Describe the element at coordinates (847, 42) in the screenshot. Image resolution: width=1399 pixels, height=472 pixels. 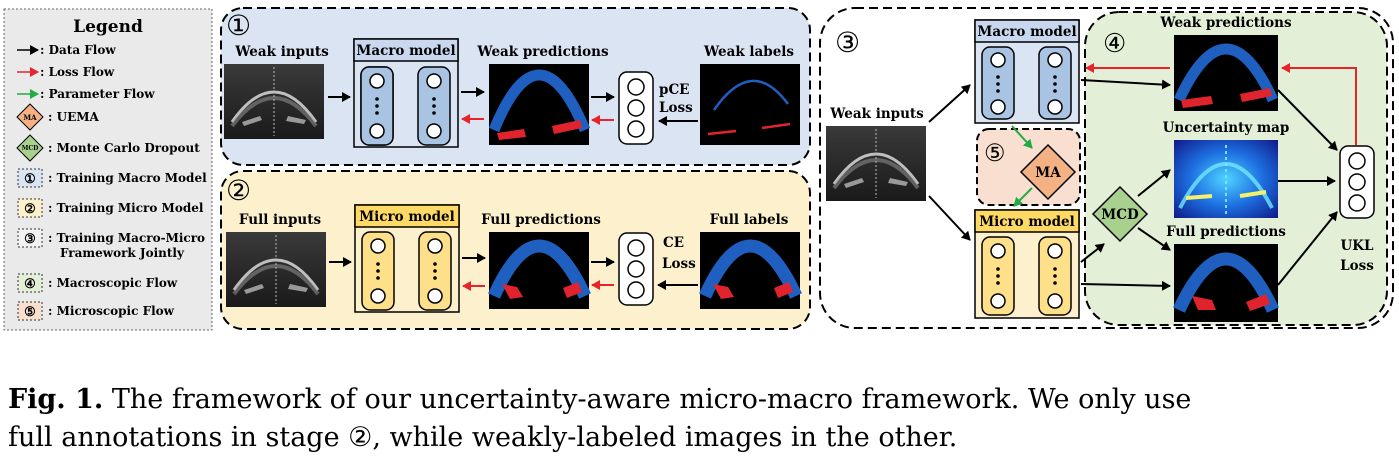
I see `stage3-number: ③` at that location.